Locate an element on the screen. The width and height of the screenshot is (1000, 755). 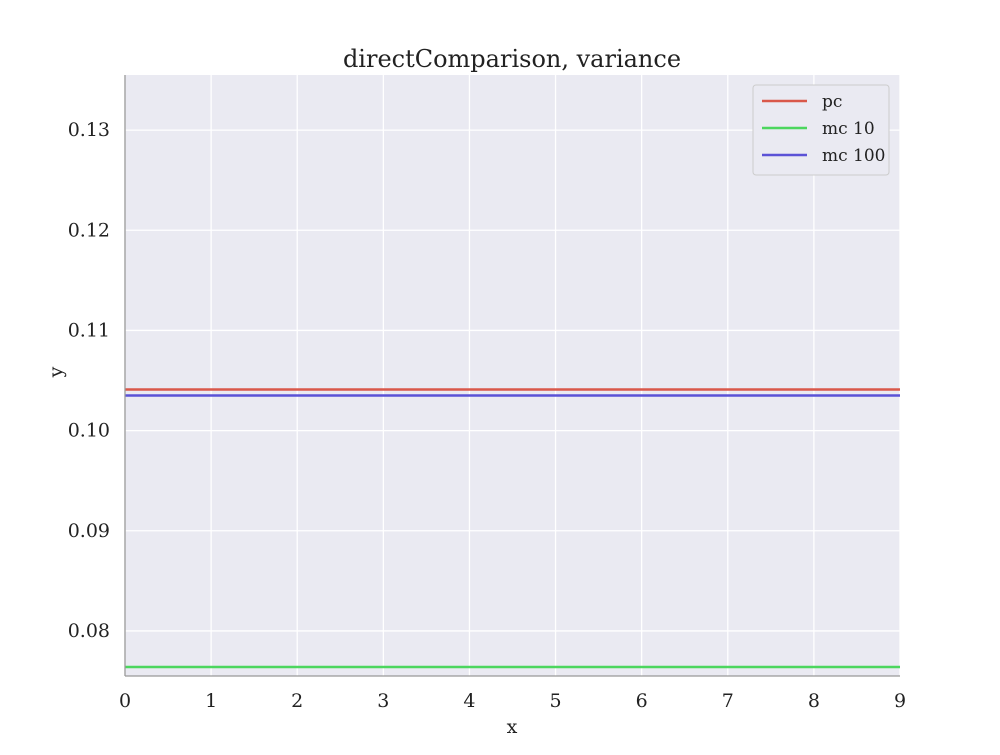
y-axis-label: y is located at coordinates (56, 372).